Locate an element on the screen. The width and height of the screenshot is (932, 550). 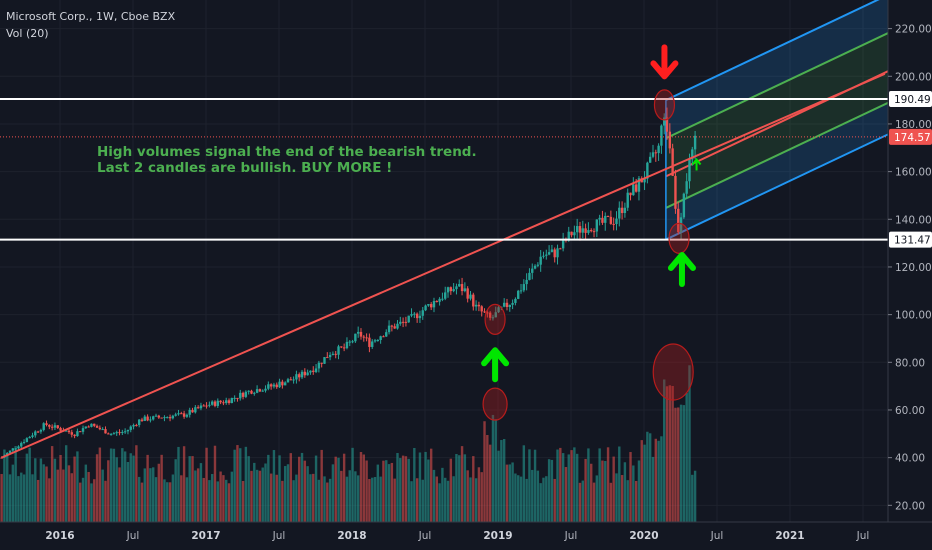
symbol-title: Microsoft Corp., 1W, Cboe BZX is located at coordinates (91, 16).